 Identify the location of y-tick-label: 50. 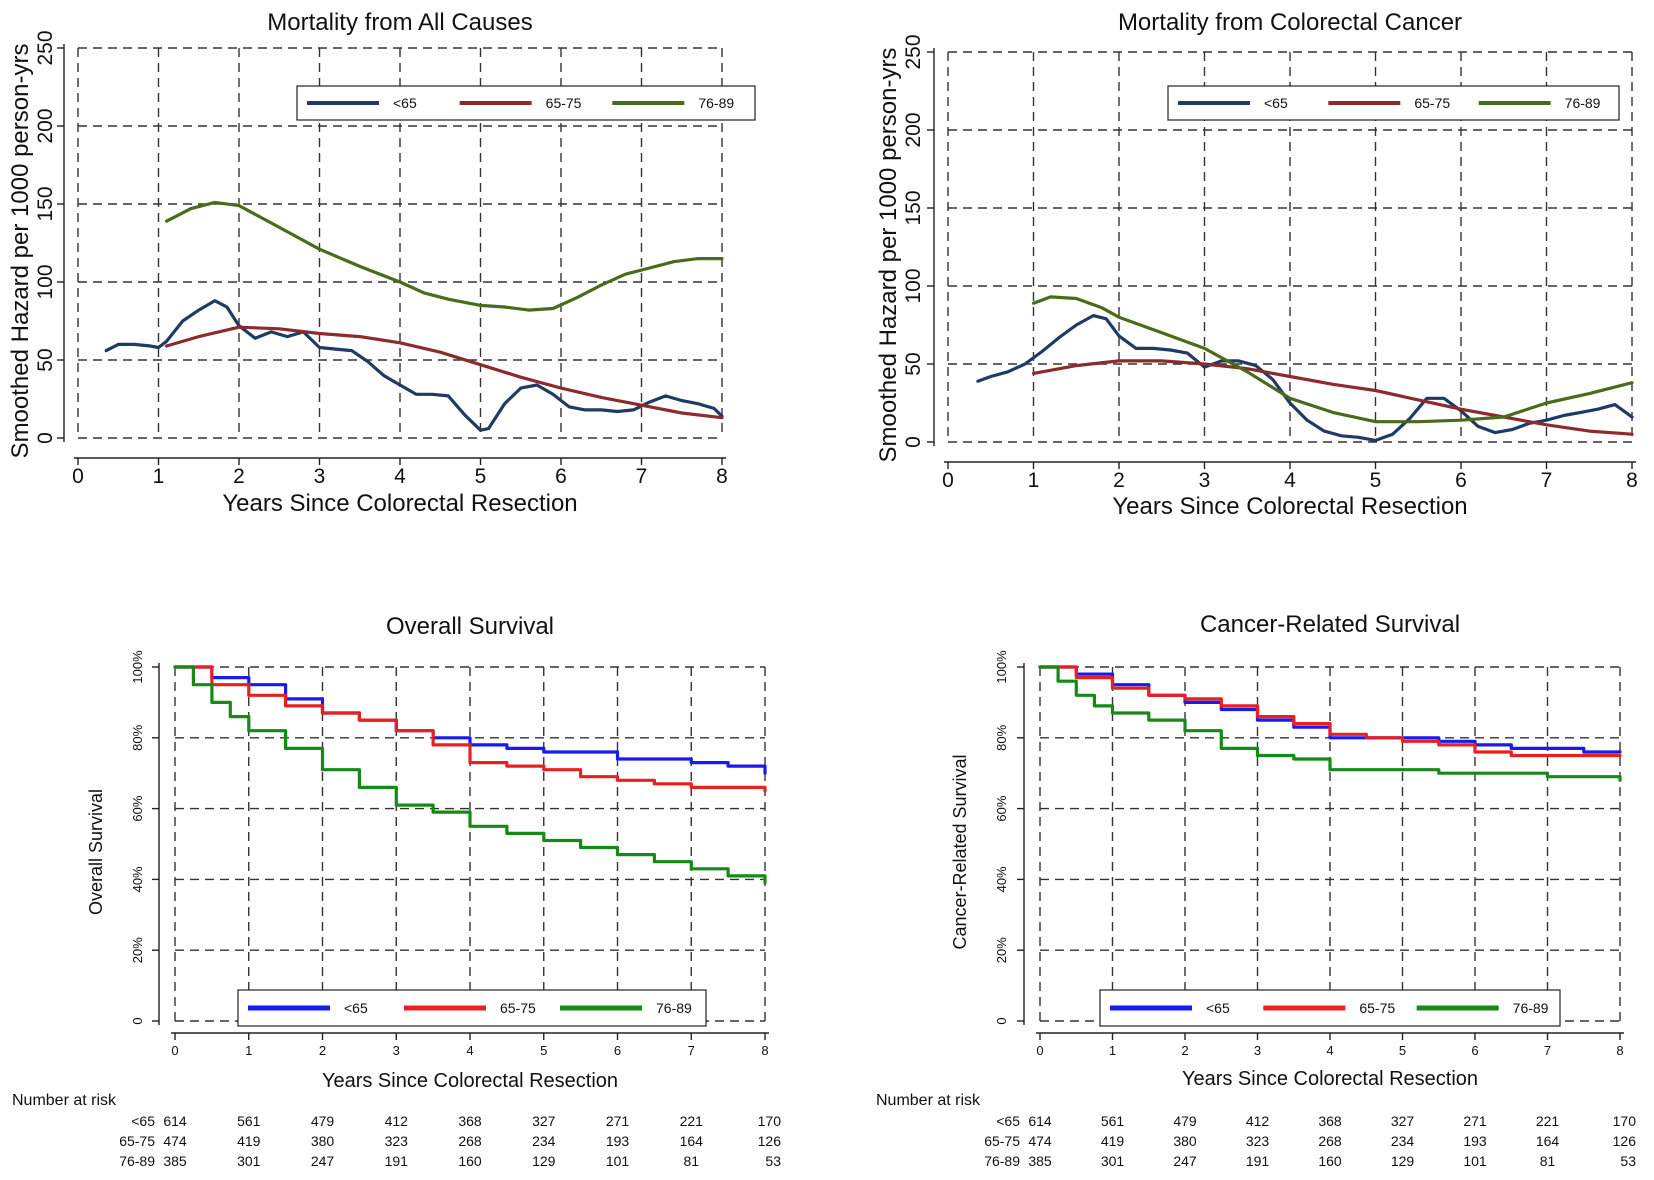
(913, 363).